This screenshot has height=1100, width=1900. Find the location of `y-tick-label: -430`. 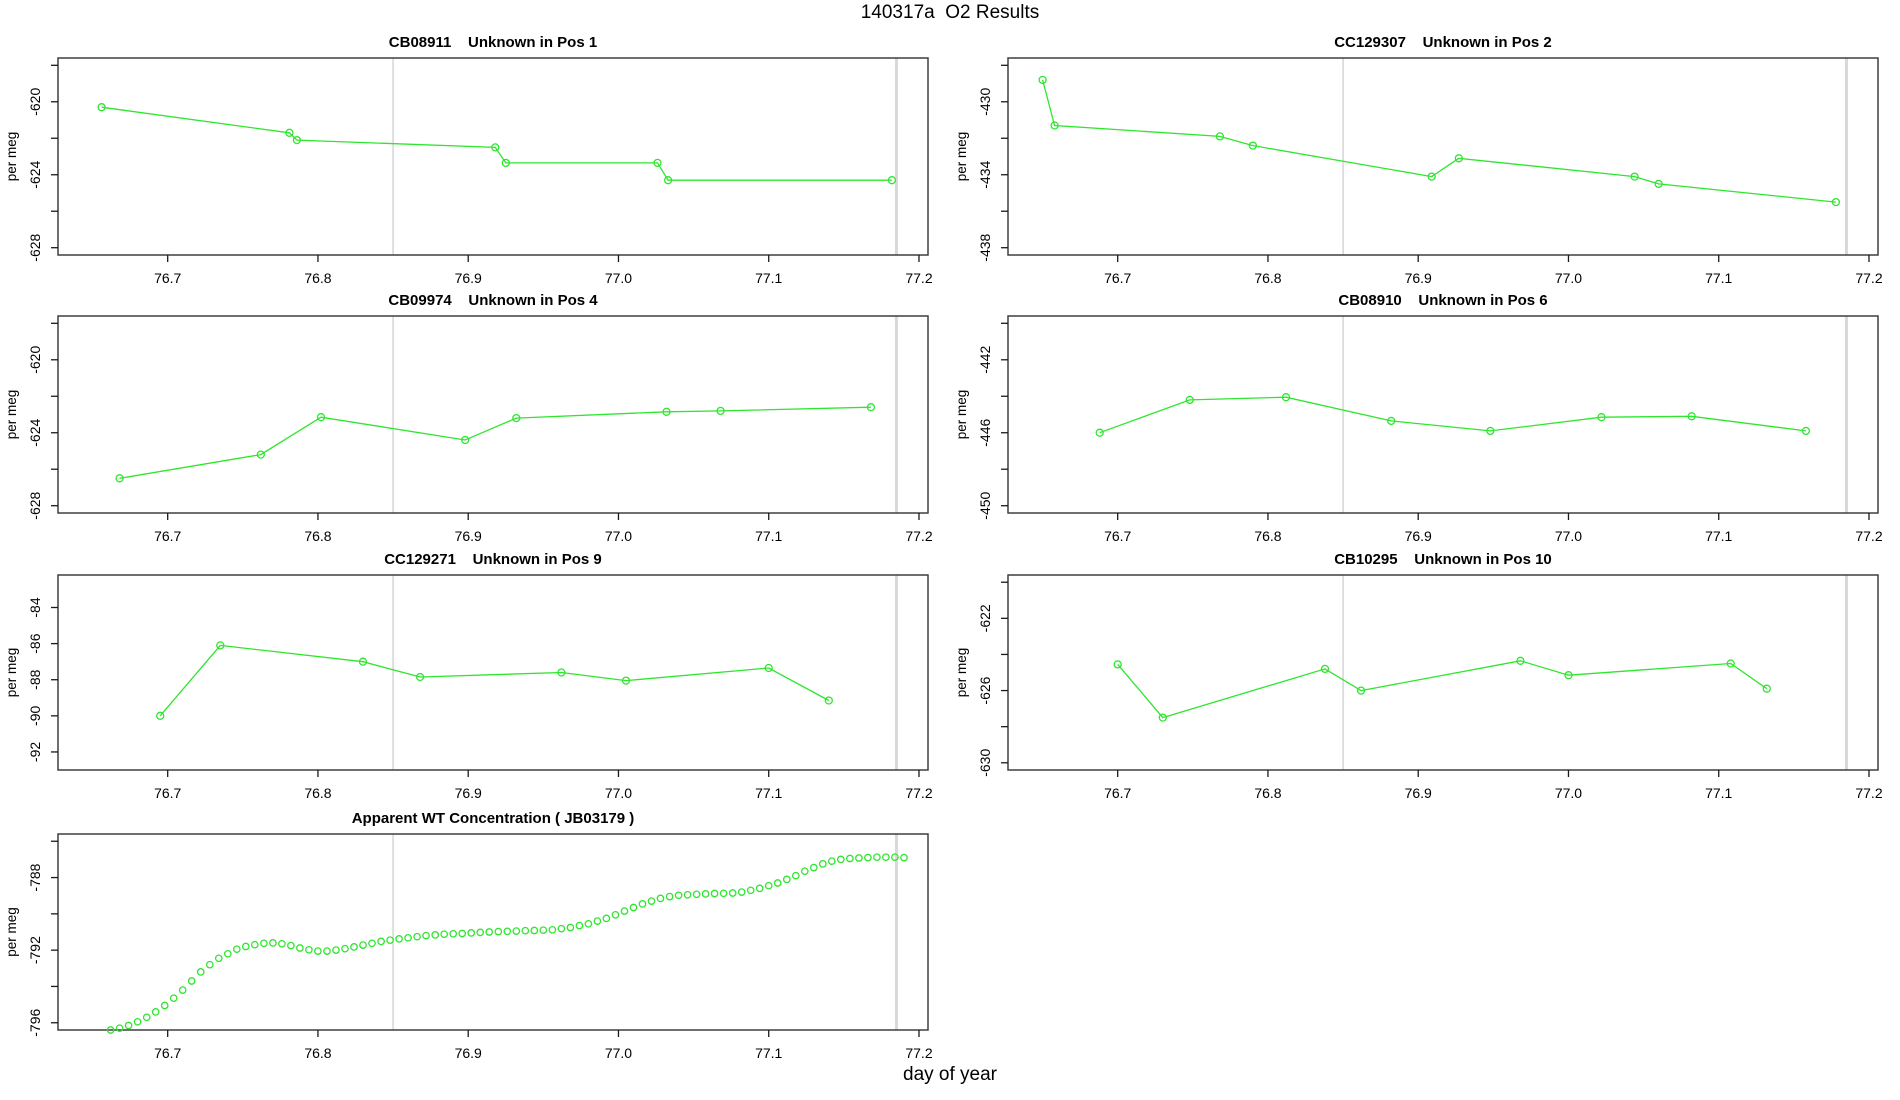

y-tick-label: -430 is located at coordinates (985, 102).